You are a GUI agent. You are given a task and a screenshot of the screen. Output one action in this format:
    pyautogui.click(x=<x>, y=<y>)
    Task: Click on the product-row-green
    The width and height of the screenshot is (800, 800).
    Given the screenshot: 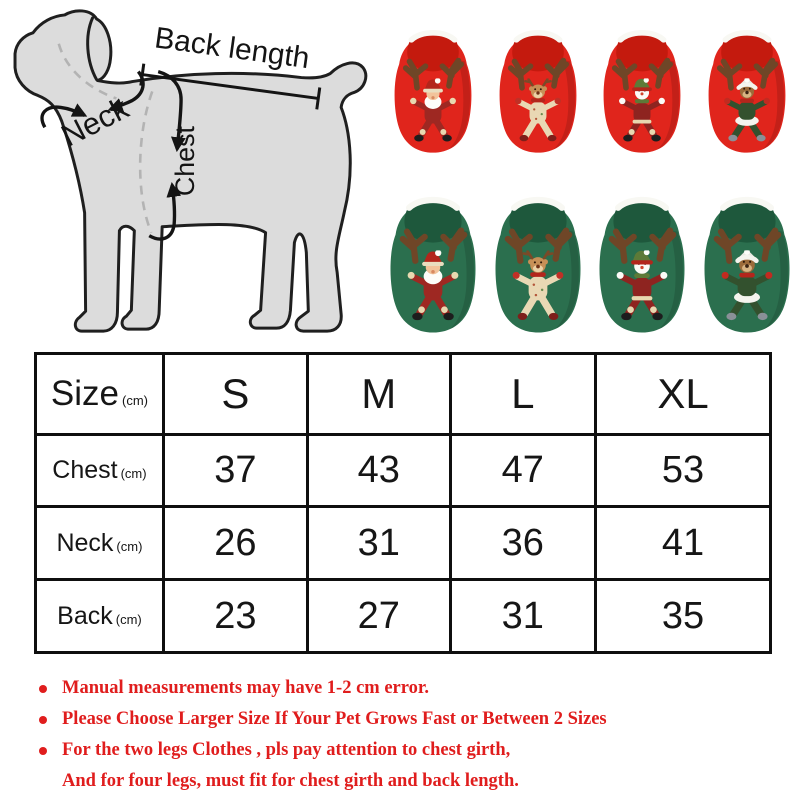 What is the action you would take?
    pyautogui.click(x=590, y=263)
    